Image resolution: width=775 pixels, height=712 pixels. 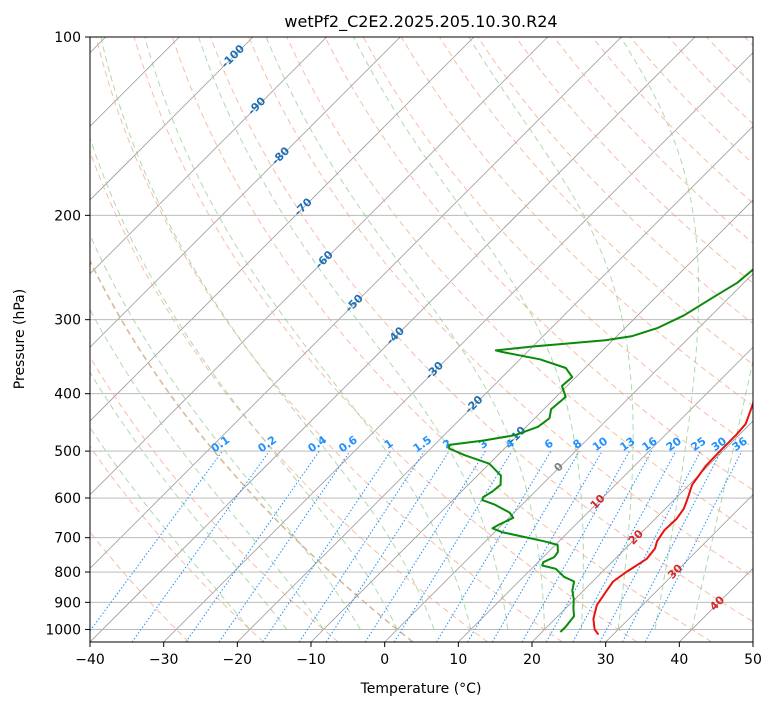 I want to click on y-tick-label: 800, so click(x=67, y=573).